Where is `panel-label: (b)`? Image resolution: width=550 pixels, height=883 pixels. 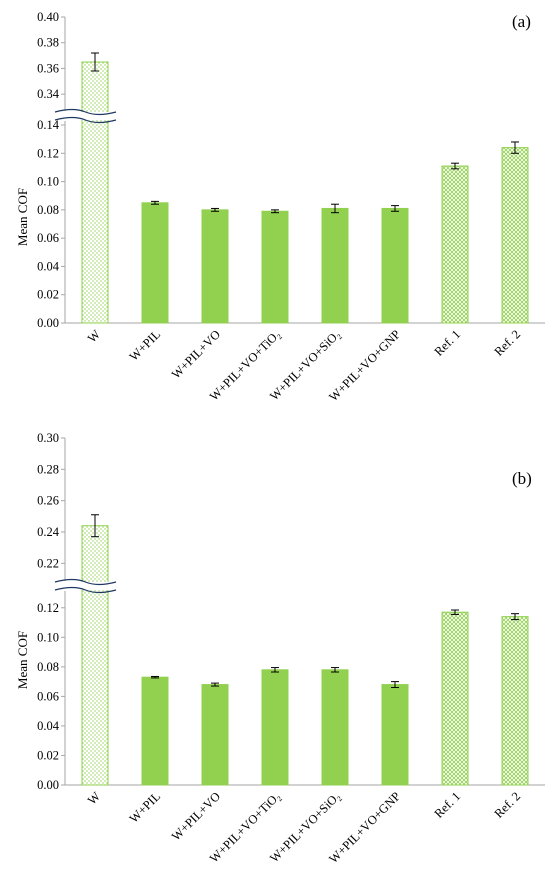
panel-label: (b) is located at coordinates (522, 478).